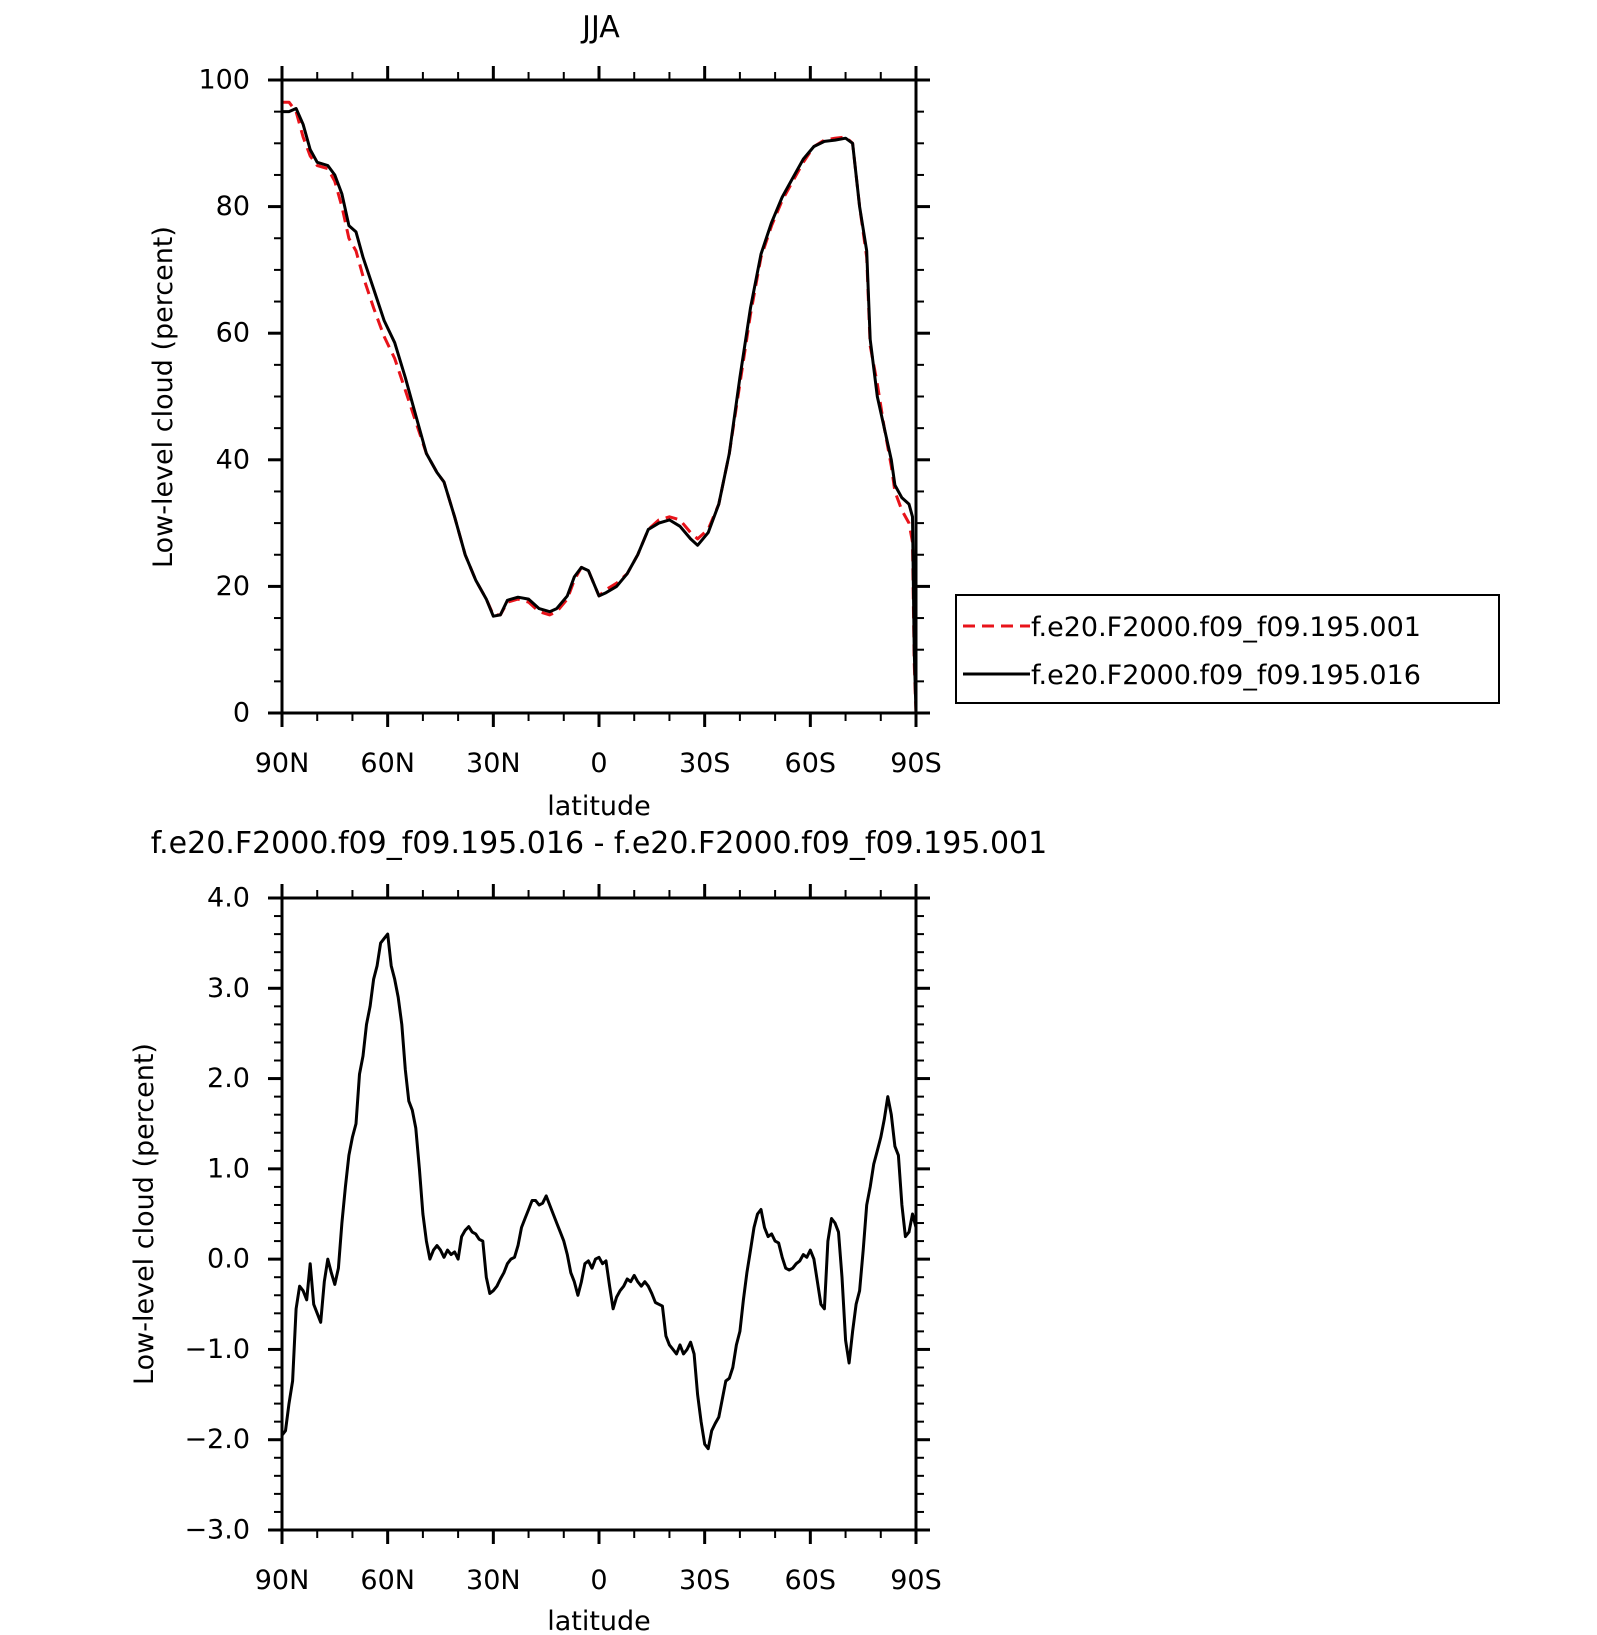 This screenshot has height=1635, width=1597. Describe the element at coordinates (217, 1530) in the screenshot. I see `y-tick-label: −3.0` at that location.